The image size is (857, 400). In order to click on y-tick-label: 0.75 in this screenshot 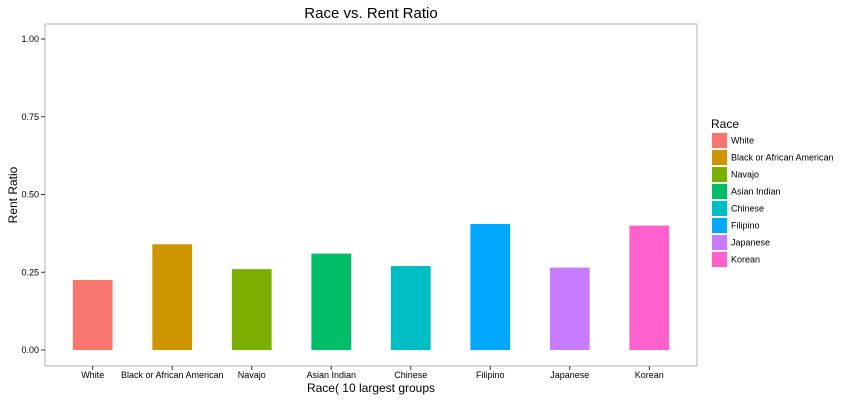, I will do `click(30, 117)`.